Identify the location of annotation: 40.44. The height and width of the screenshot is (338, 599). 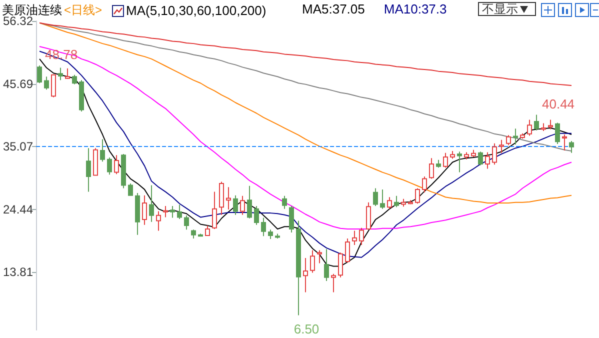
(558, 104).